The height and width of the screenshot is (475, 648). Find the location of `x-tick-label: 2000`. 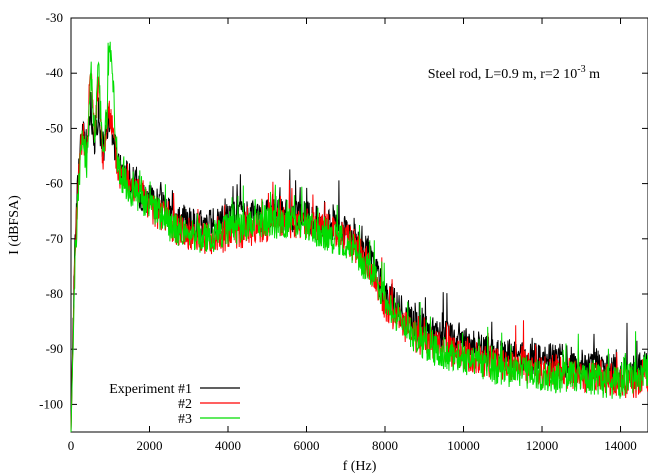

x-tick-label: 2000 is located at coordinates (150, 445).